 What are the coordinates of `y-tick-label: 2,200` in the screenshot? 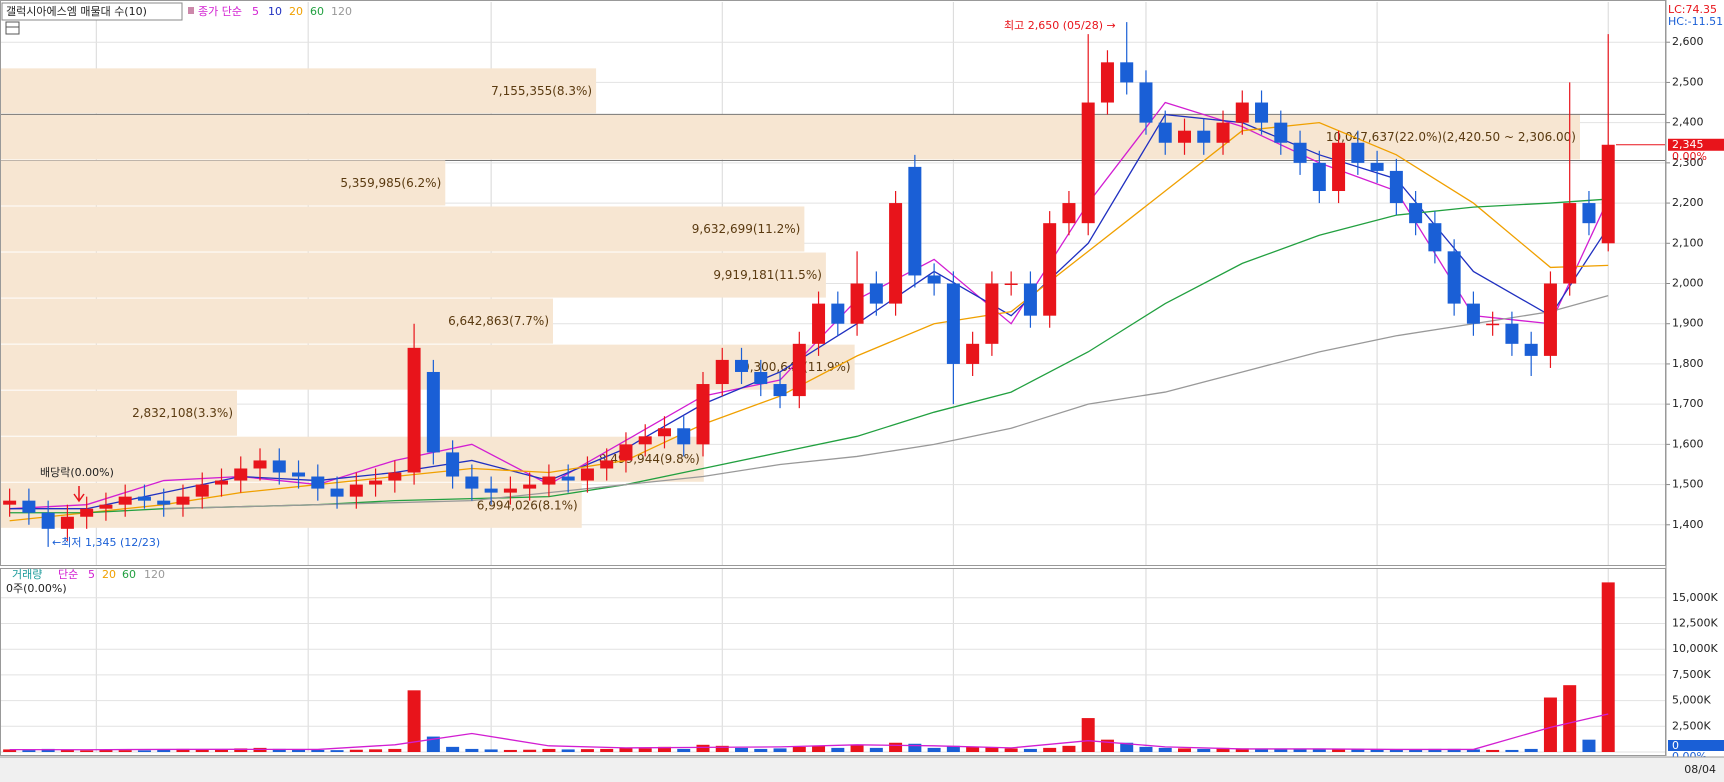 It's located at (1688, 202).